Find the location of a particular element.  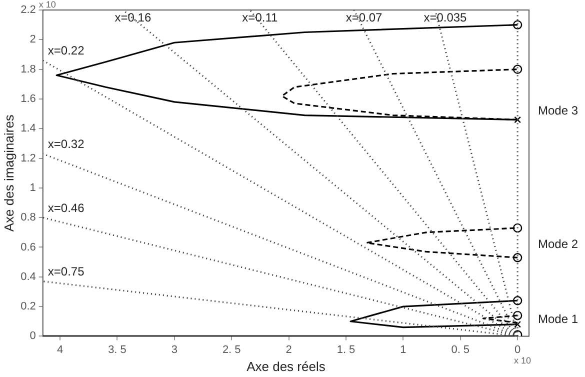

y-tick-label: 0 is located at coordinates (33, 336).